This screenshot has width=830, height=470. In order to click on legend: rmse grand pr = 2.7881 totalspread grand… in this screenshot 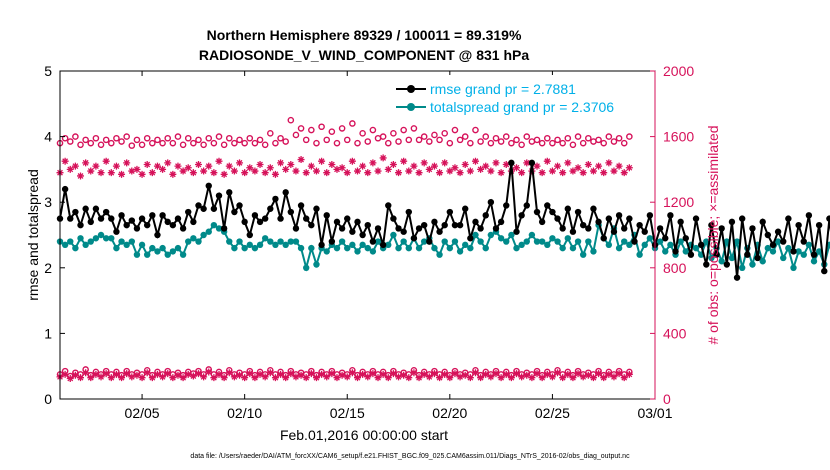, I will do `click(523, 95)`.